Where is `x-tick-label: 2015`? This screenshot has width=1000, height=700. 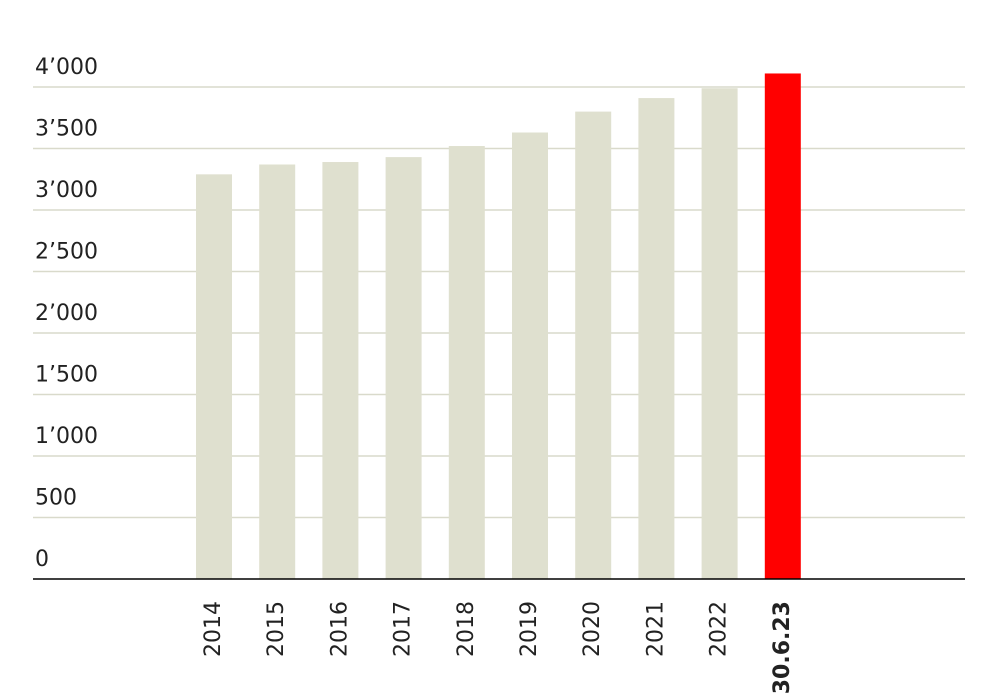
x-tick-label: 2015 is located at coordinates (276, 629).